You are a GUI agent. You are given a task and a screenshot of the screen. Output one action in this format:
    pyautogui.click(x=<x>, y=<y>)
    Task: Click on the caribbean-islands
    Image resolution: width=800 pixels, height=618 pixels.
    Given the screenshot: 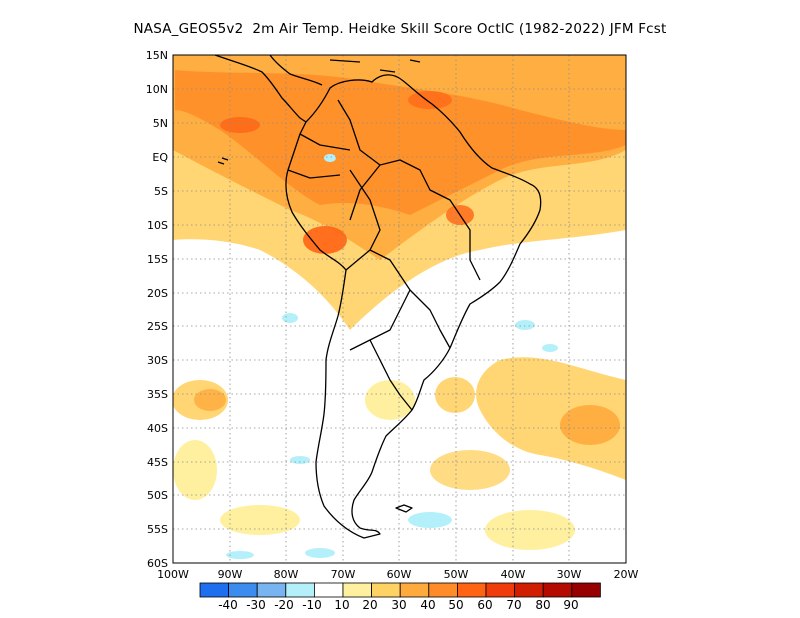 What is the action you would take?
    pyautogui.click(x=375, y=66)
    